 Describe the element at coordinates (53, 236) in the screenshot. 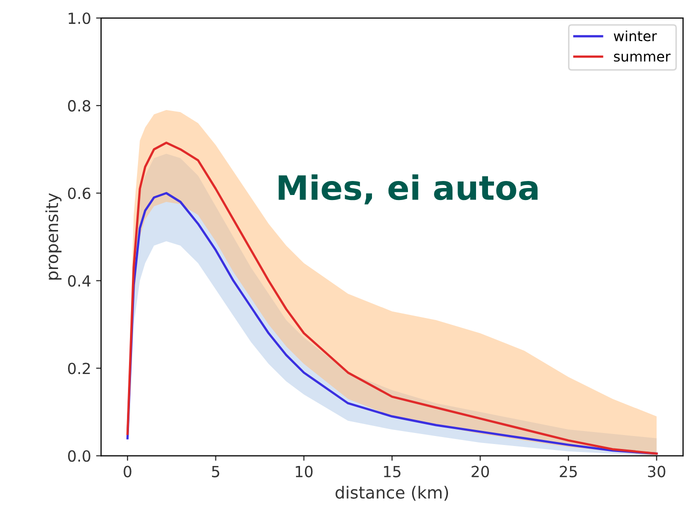

I see `y-axis-title: propensity` at that location.